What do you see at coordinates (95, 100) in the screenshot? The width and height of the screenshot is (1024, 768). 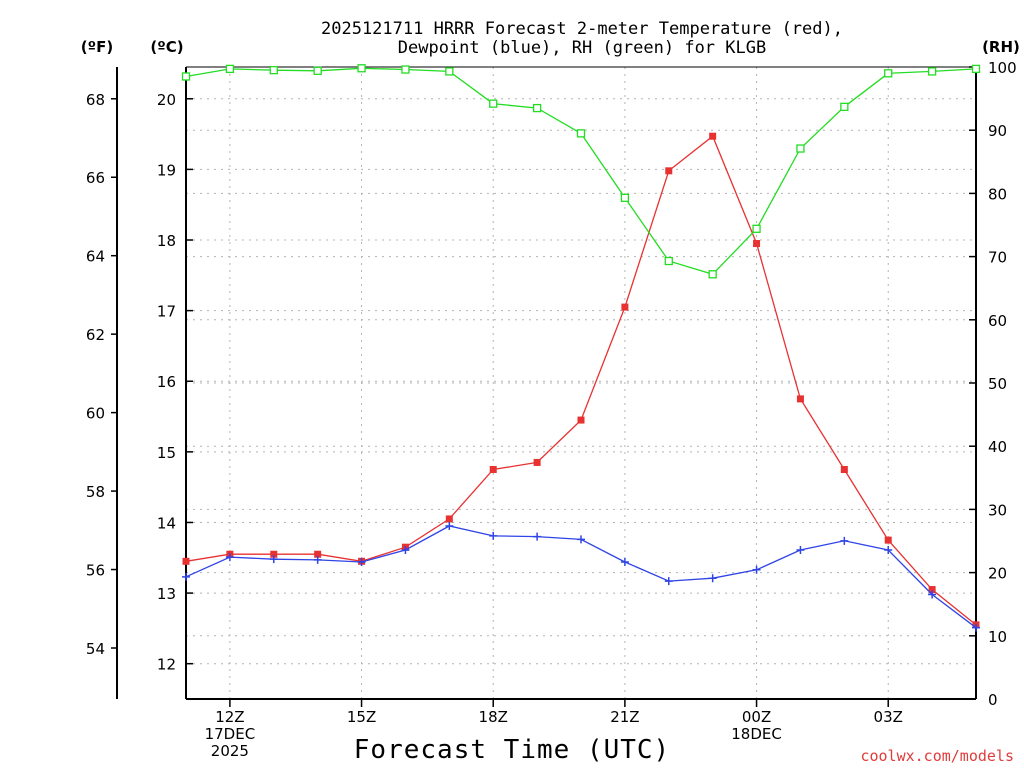 I see `fahrenheit-tick-label: 68` at bounding box center [95, 100].